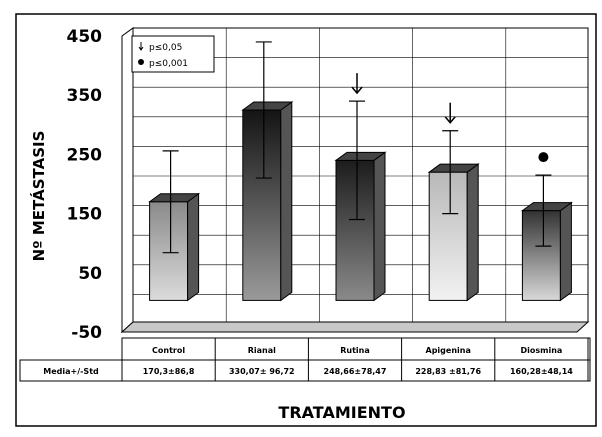  I want to click on table-value: 160,28±48,14, so click(541, 371).